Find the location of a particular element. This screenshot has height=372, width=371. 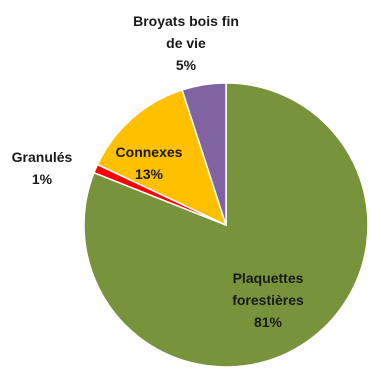

slice-label-line: Broyats bois fin is located at coordinates (186, 21).